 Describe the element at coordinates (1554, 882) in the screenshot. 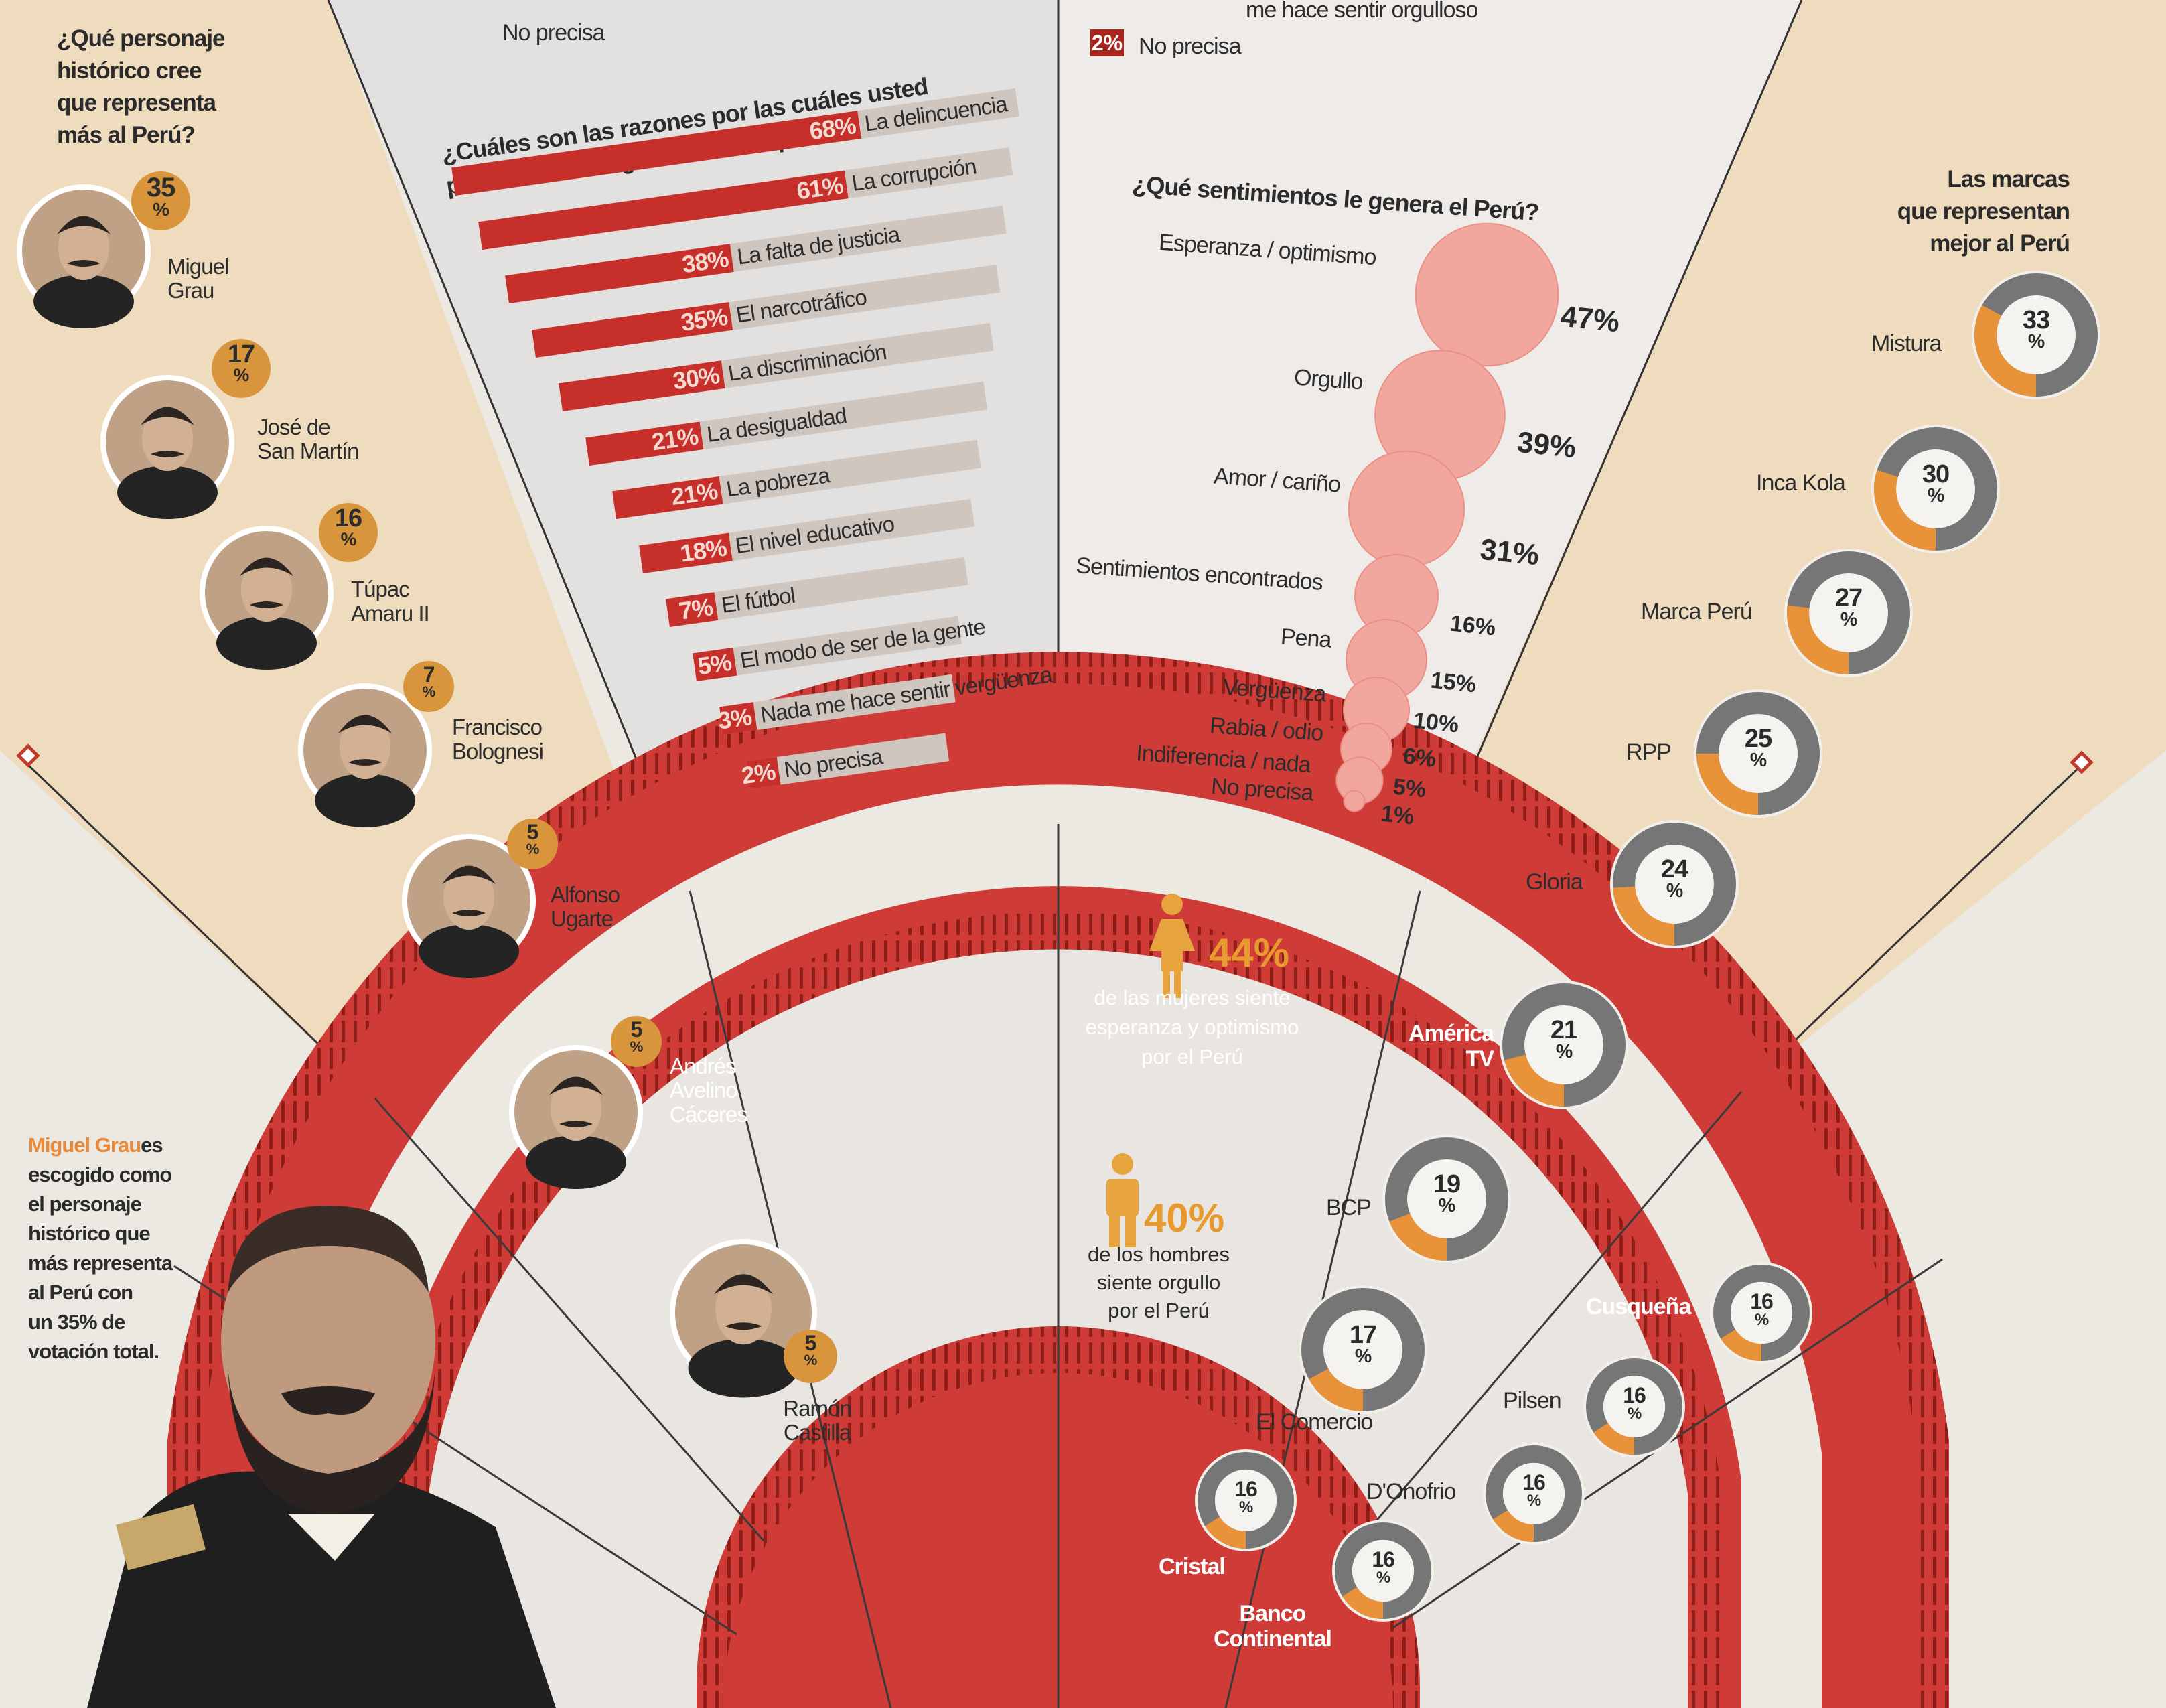

I see `marca-name: Gloria` at that location.